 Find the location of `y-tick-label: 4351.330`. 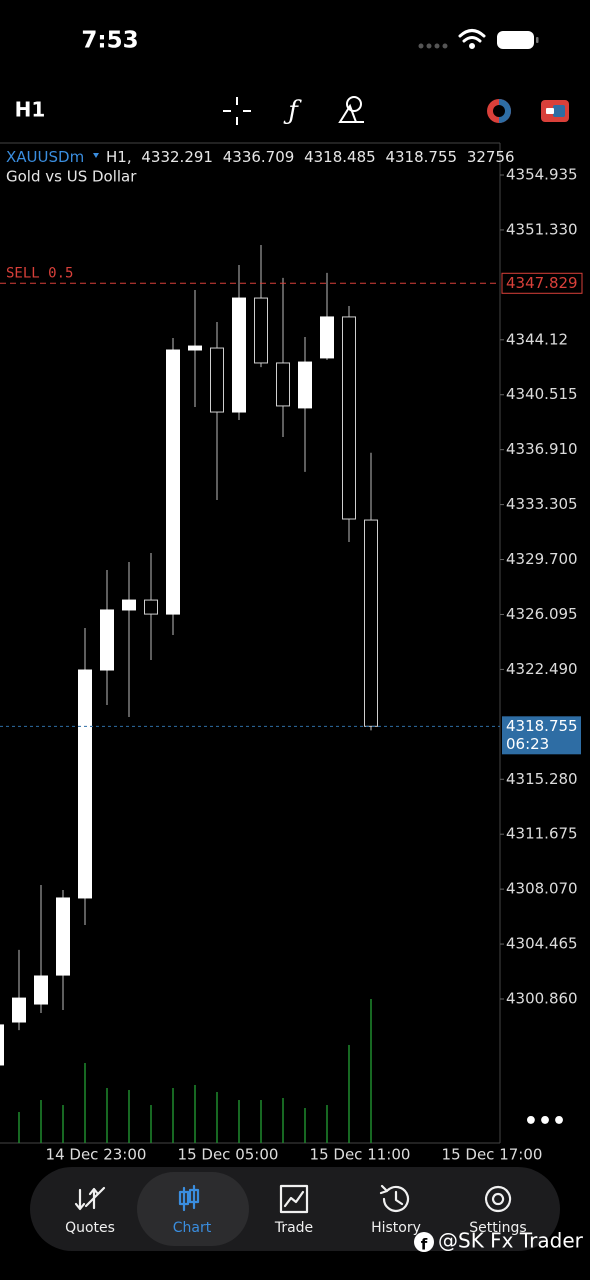

y-tick-label: 4351.330 is located at coordinates (542, 229).